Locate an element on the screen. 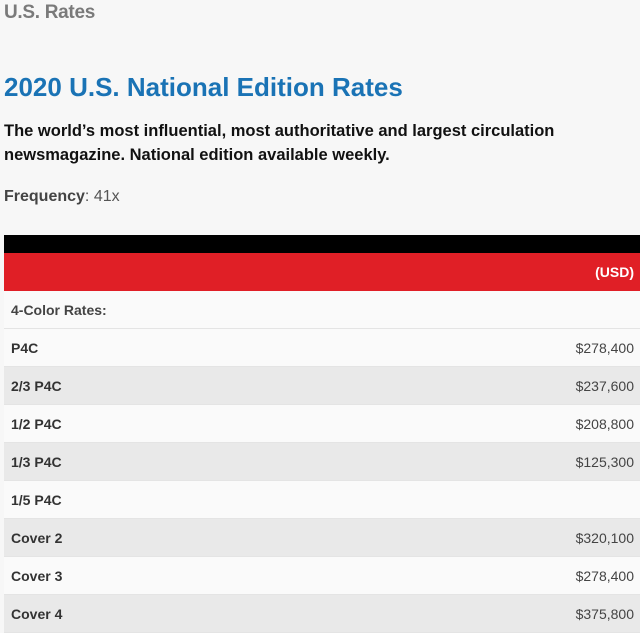  rate-name: 2/3 P4C is located at coordinates (36, 385).